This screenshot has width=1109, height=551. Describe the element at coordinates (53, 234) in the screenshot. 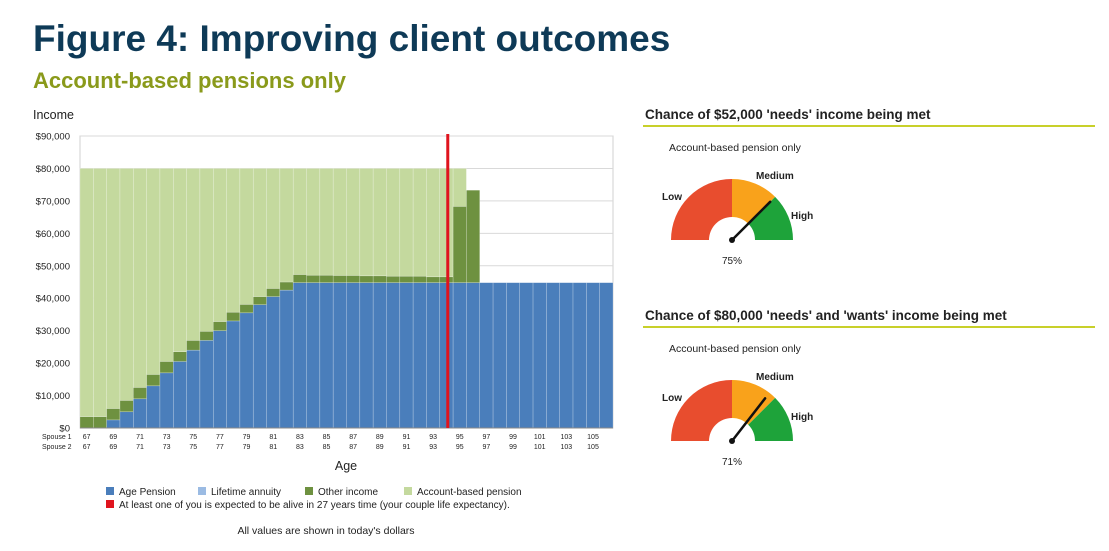

I see `y-tick-label: $60,000` at that location.